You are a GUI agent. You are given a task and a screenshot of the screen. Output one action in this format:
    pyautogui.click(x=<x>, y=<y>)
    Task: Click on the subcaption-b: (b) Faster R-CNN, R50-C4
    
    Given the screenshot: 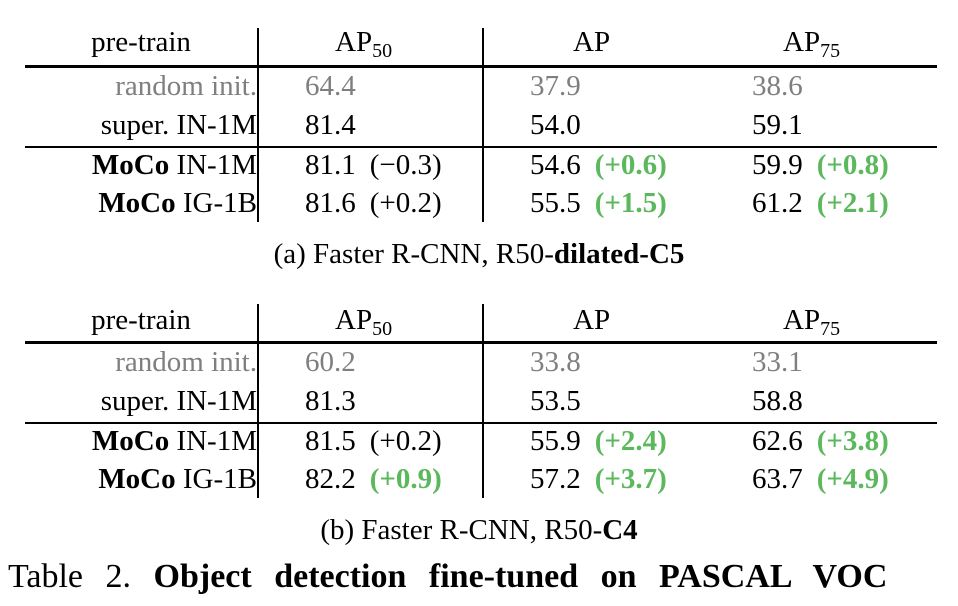 What is the action you would take?
    pyautogui.click(x=479, y=530)
    